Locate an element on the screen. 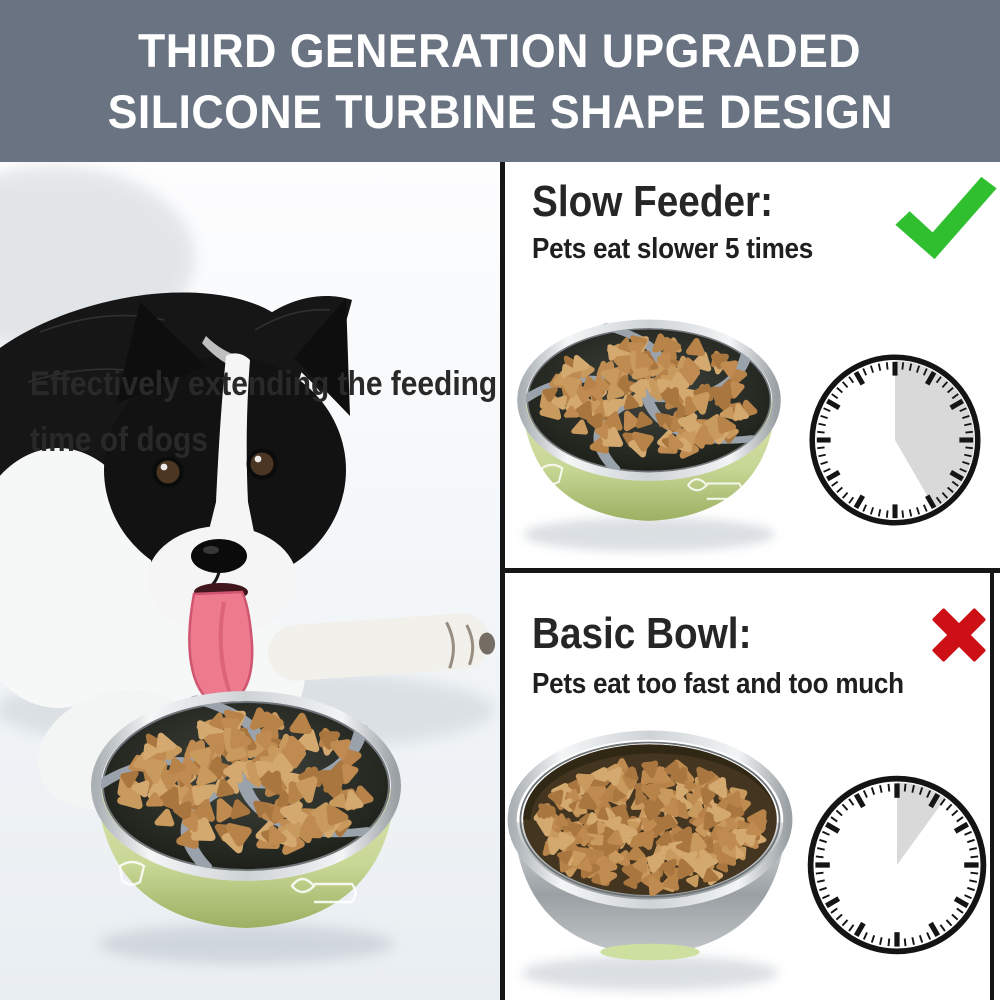  slow-feeder-subtitle: Pets eat slower 5 times is located at coordinates (673, 249).